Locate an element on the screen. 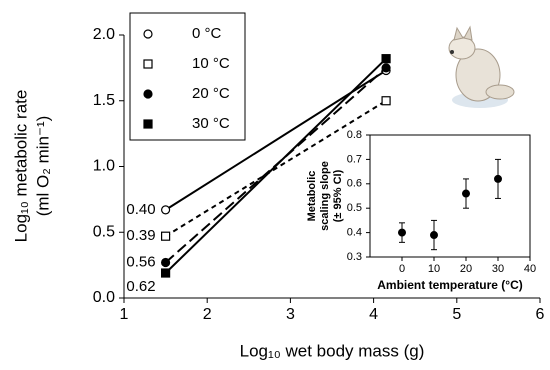  x-tick-label: 10 is located at coordinates (434, 269).